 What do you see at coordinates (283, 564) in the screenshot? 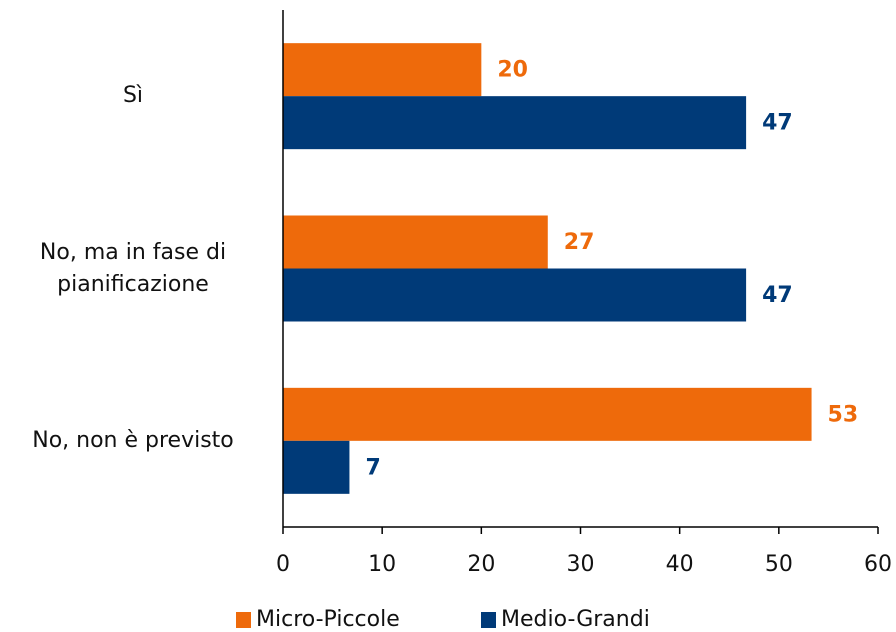
I see `x-tick-label: 0` at bounding box center [283, 564].